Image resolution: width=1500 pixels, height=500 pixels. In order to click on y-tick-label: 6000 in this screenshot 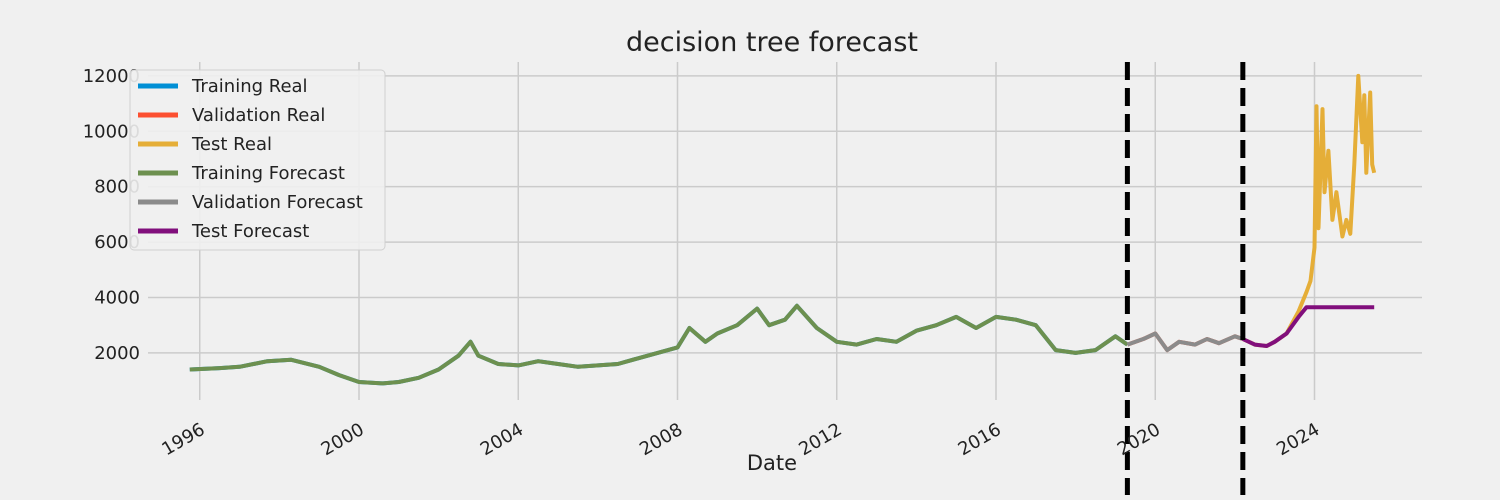, I will do `click(117, 242)`.